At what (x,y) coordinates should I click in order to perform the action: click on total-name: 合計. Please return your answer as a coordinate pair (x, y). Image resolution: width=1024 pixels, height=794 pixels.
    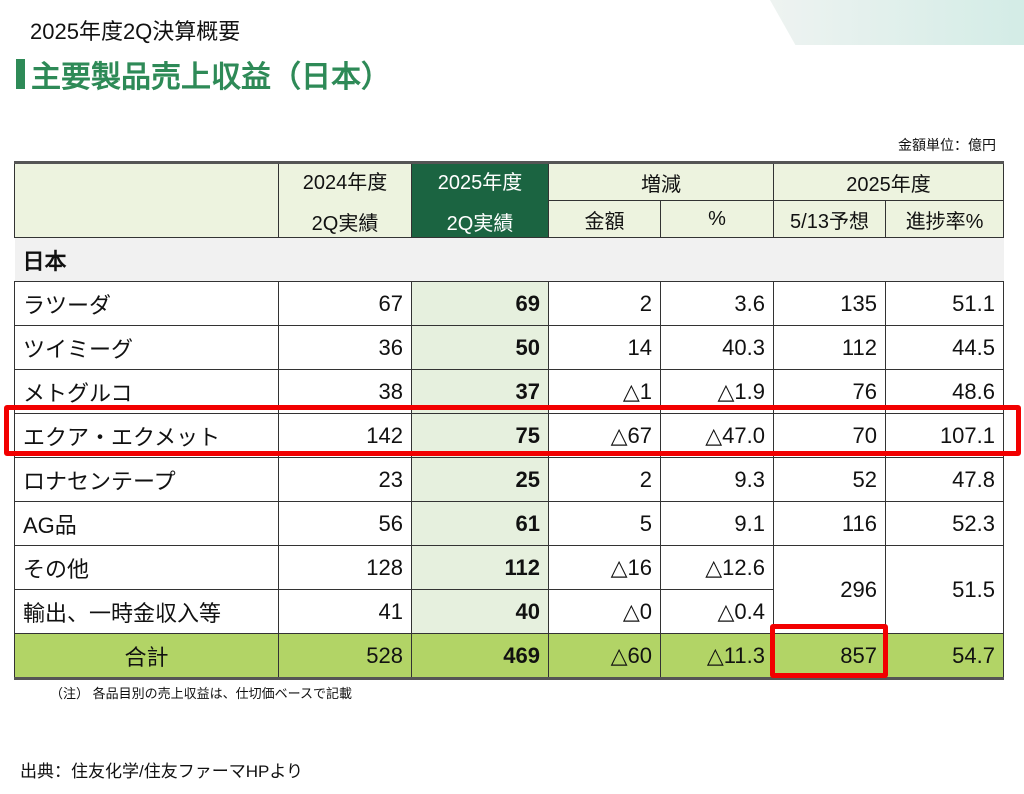
    Looking at the image, I should click on (146, 656).